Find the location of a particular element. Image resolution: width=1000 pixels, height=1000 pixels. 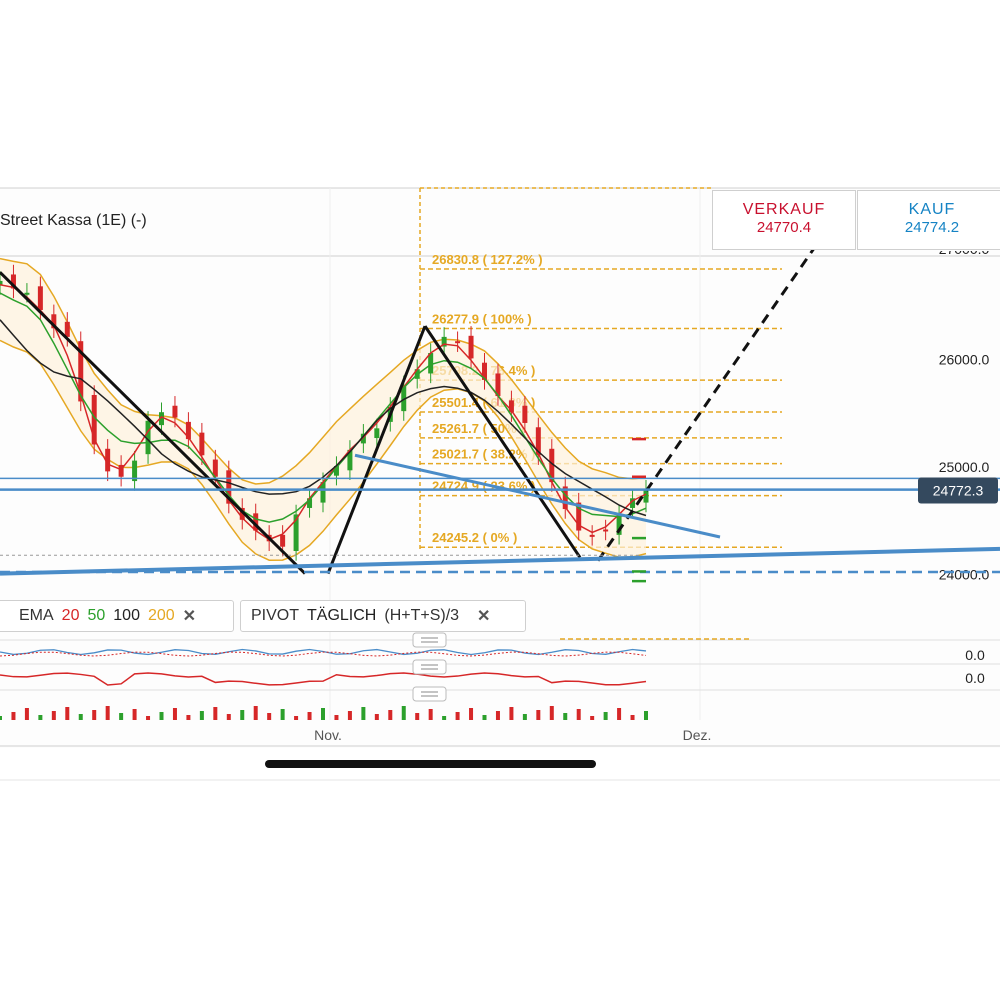

pivot-mode: TÄGLICH is located at coordinates (342, 615).